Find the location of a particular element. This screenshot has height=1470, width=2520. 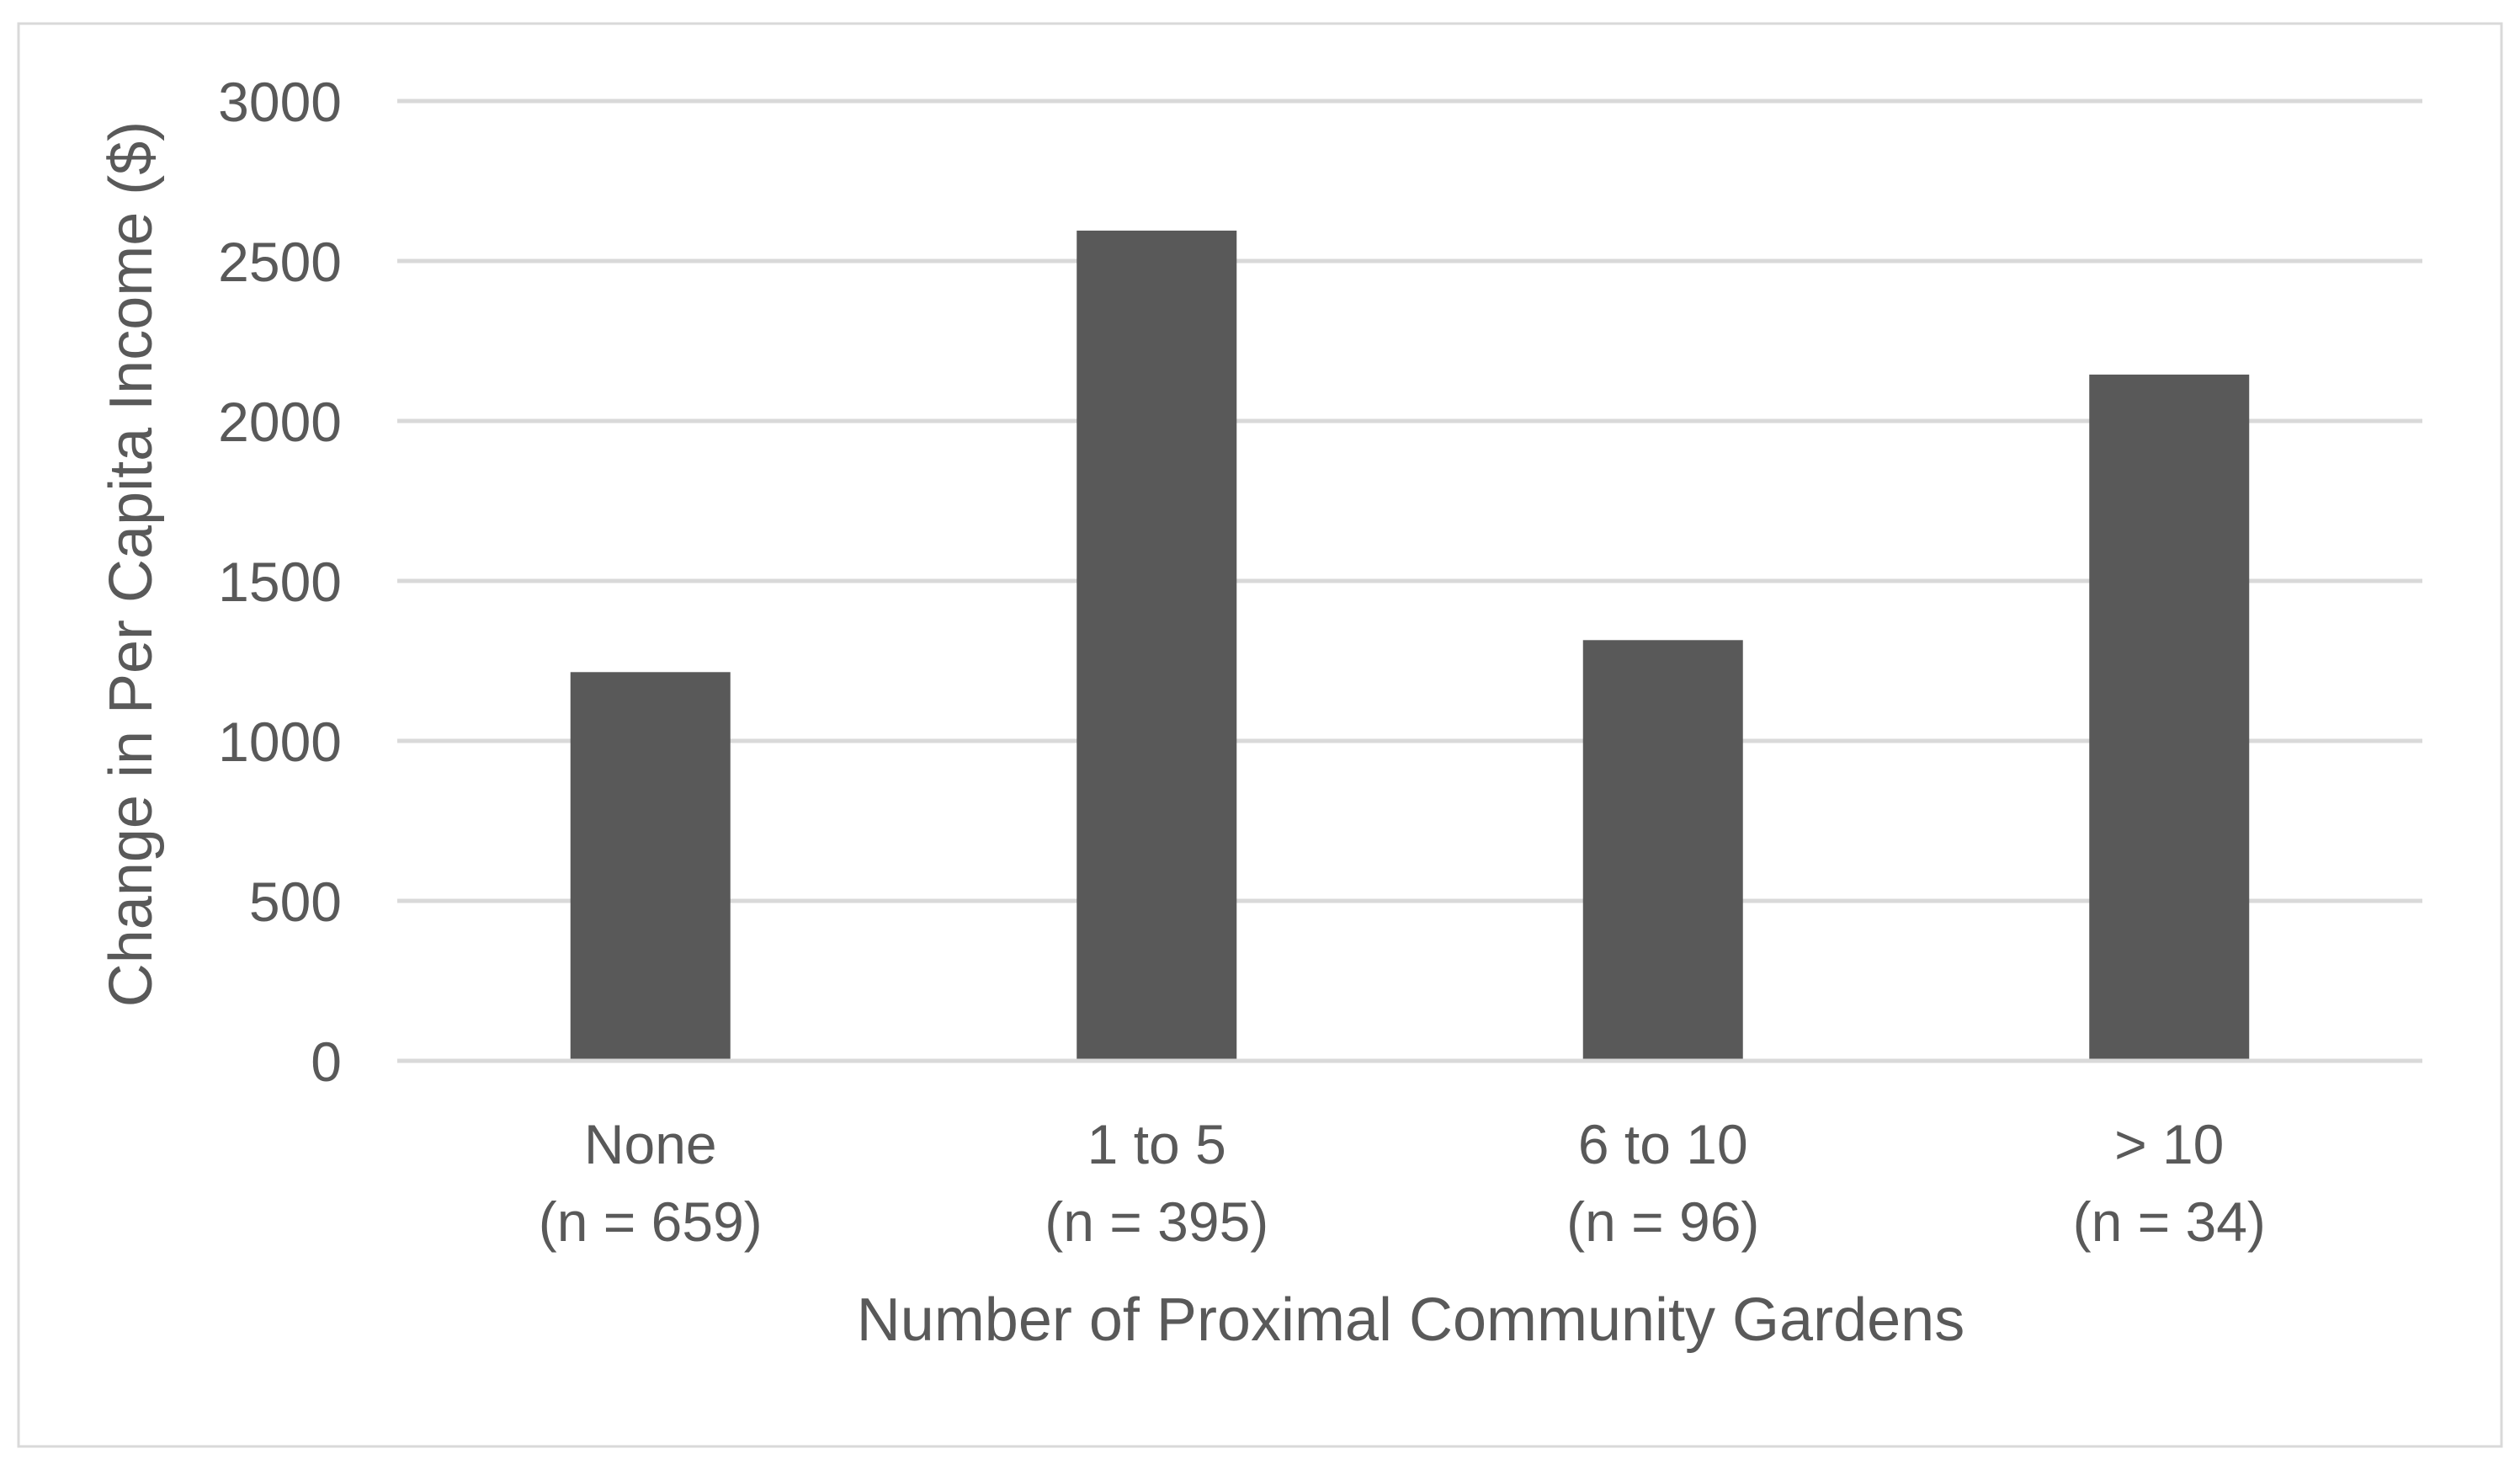

y-tick-labels: 0 500 1000 1500 2000 2500 3000 is located at coordinates (280, 582).